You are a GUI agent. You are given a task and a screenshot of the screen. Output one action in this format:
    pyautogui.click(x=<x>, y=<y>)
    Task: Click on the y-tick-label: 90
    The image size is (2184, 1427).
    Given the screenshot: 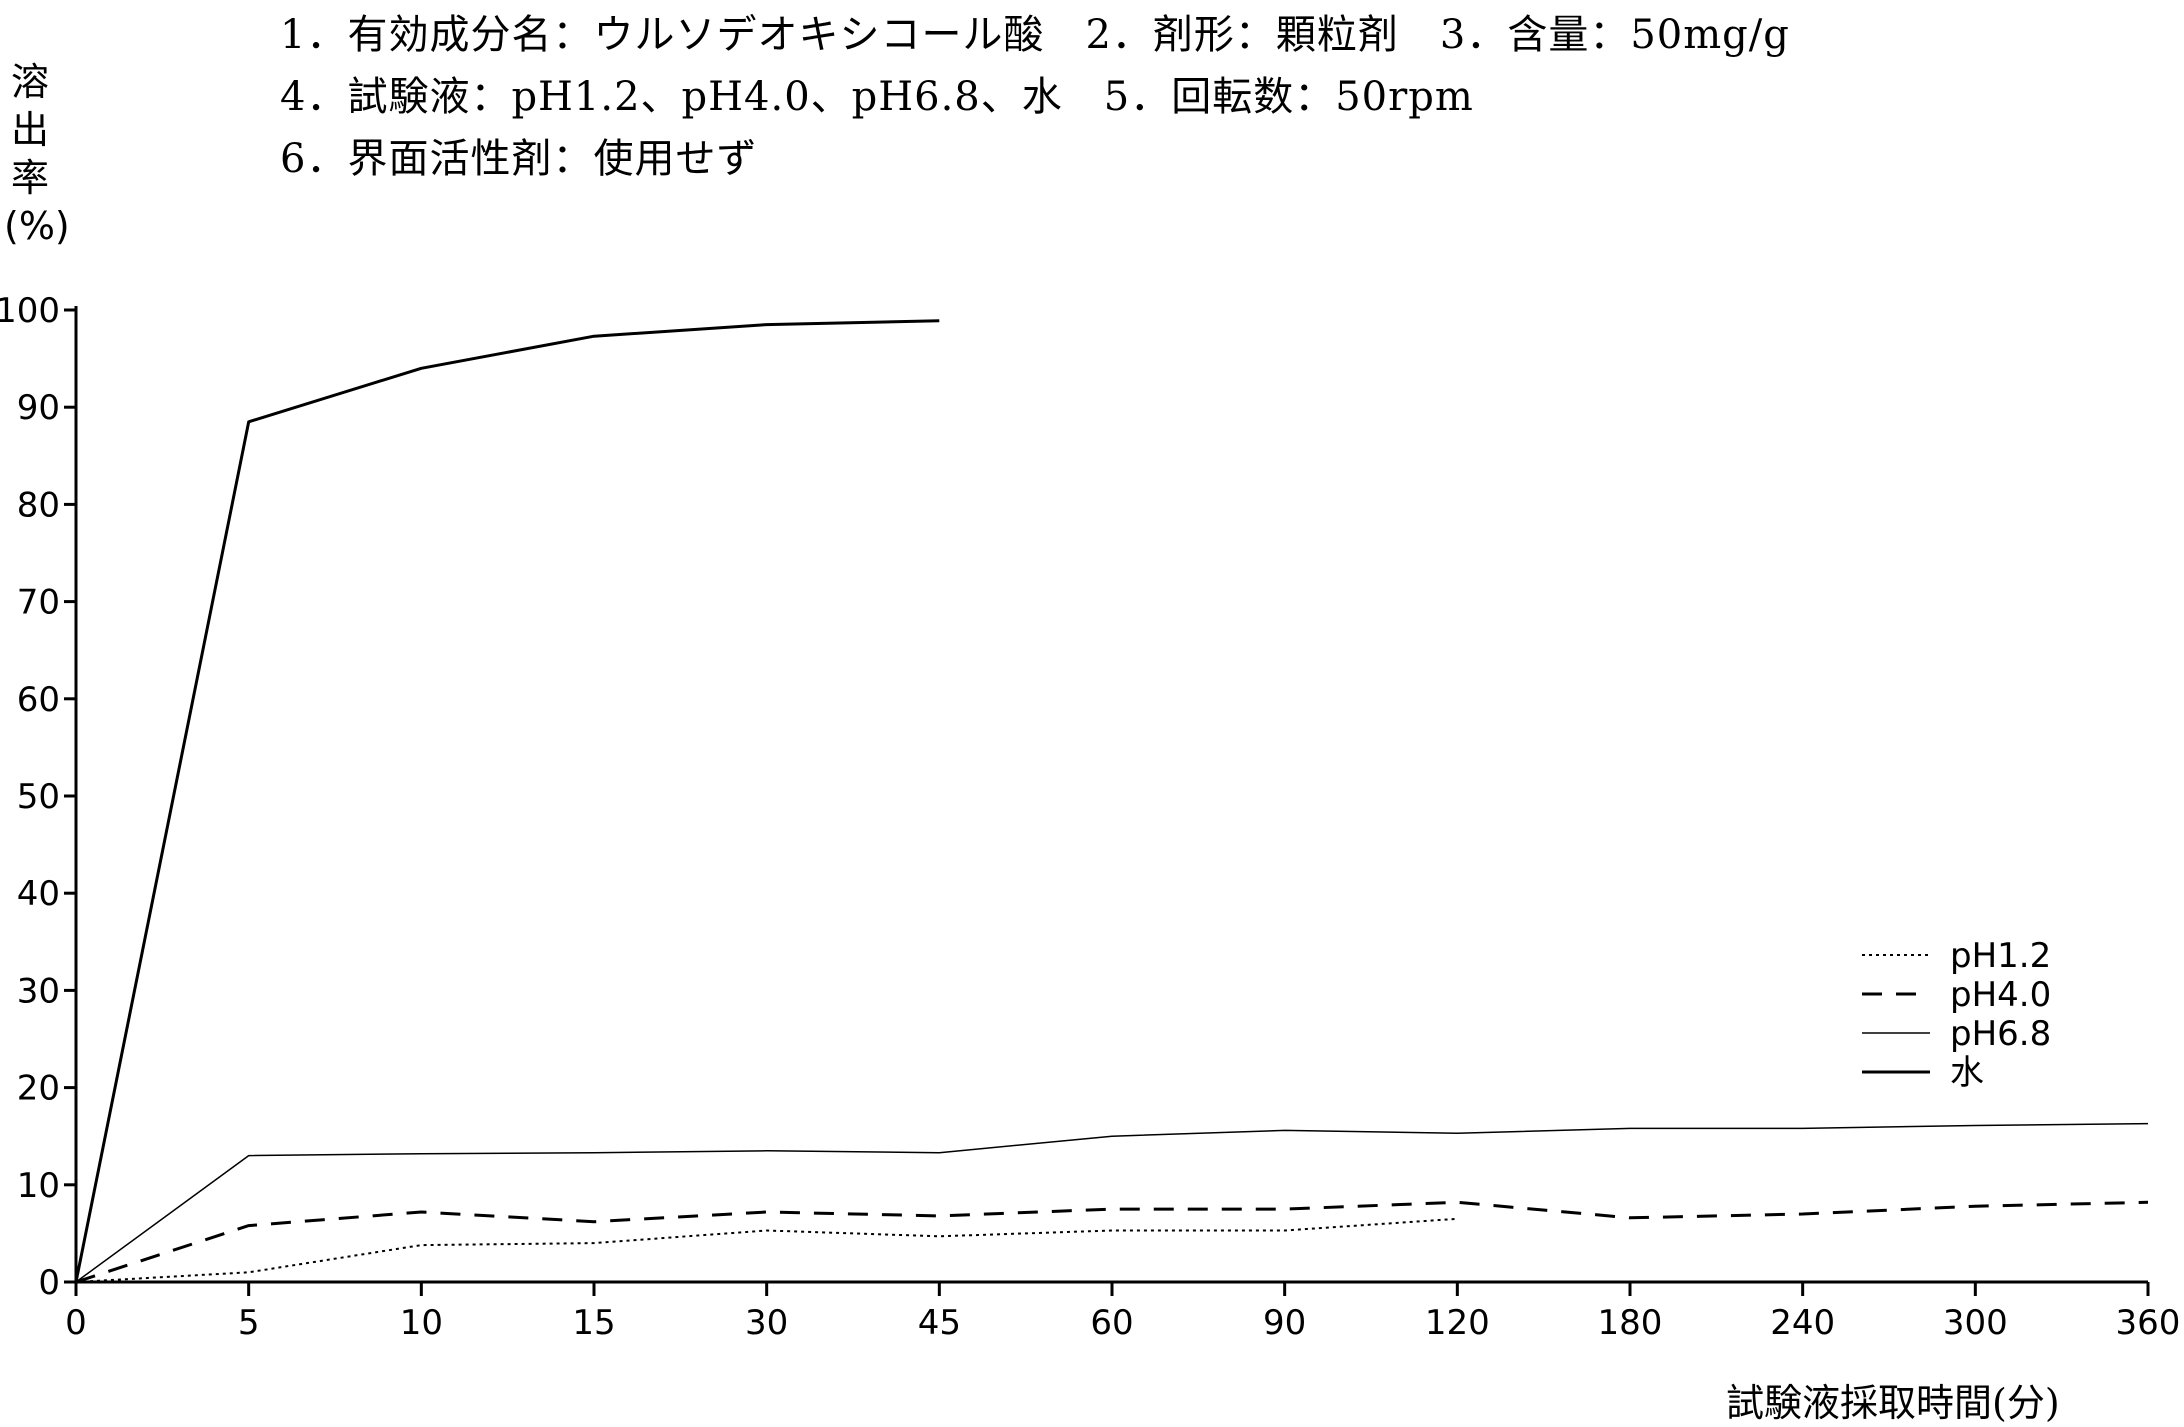 What is the action you would take?
    pyautogui.click(x=38, y=408)
    